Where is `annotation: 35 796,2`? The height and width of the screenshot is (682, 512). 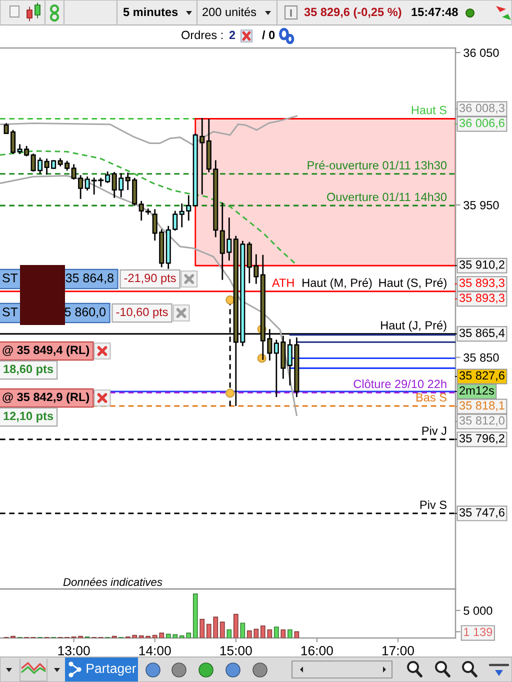 annotation: 35 796,2 is located at coordinates (481, 439).